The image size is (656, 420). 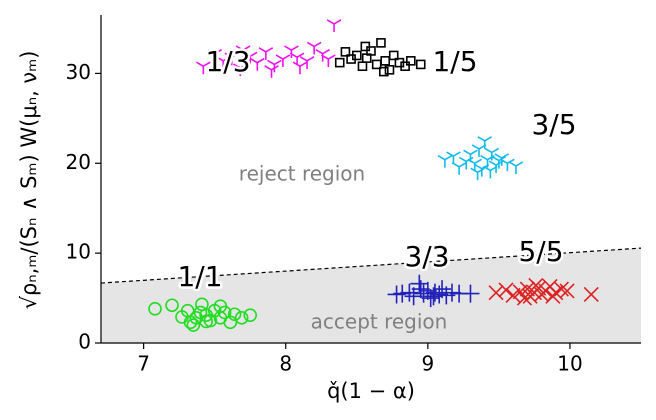 What do you see at coordinates (569, 364) in the screenshot?
I see `x-tick-label: 10` at bounding box center [569, 364].